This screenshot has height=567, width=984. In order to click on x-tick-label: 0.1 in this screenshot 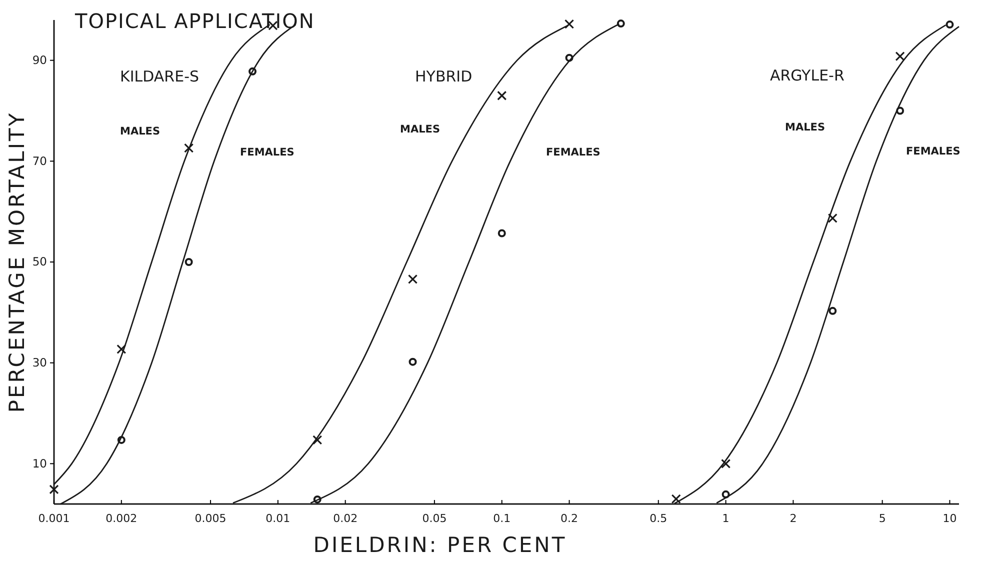, I will do `click(502, 518)`.